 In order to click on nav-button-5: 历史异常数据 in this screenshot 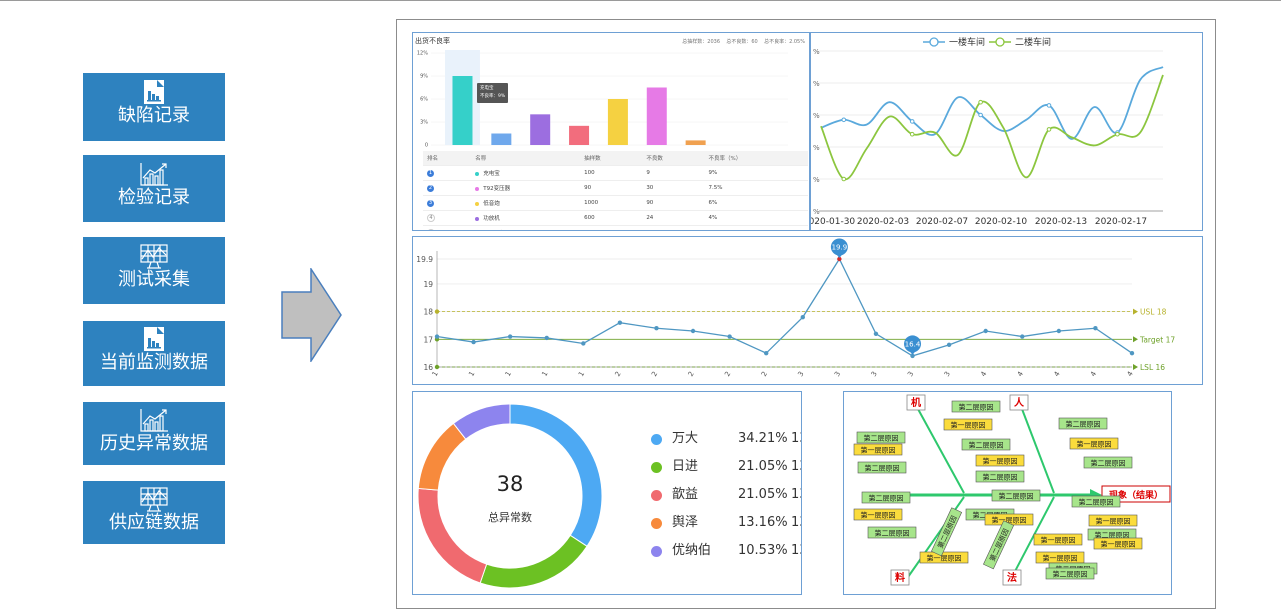, I will do `click(154, 433)`.